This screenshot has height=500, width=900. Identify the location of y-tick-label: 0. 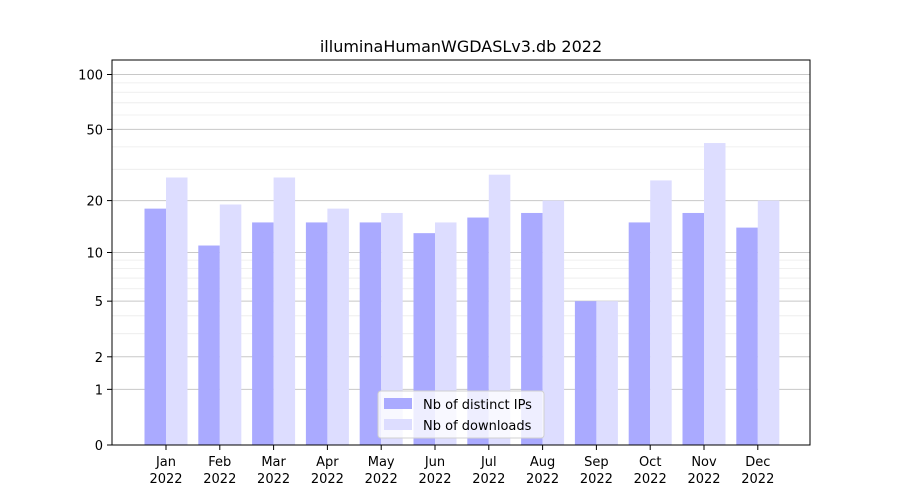
(99, 446).